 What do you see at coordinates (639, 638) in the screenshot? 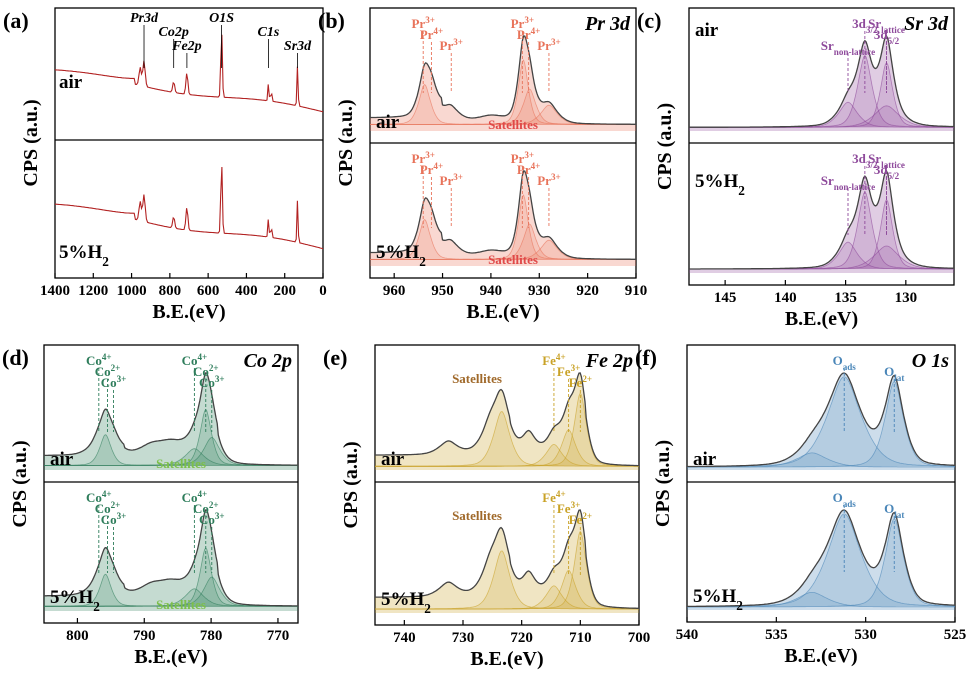
I see `x-tick-label: 700` at bounding box center [639, 638].